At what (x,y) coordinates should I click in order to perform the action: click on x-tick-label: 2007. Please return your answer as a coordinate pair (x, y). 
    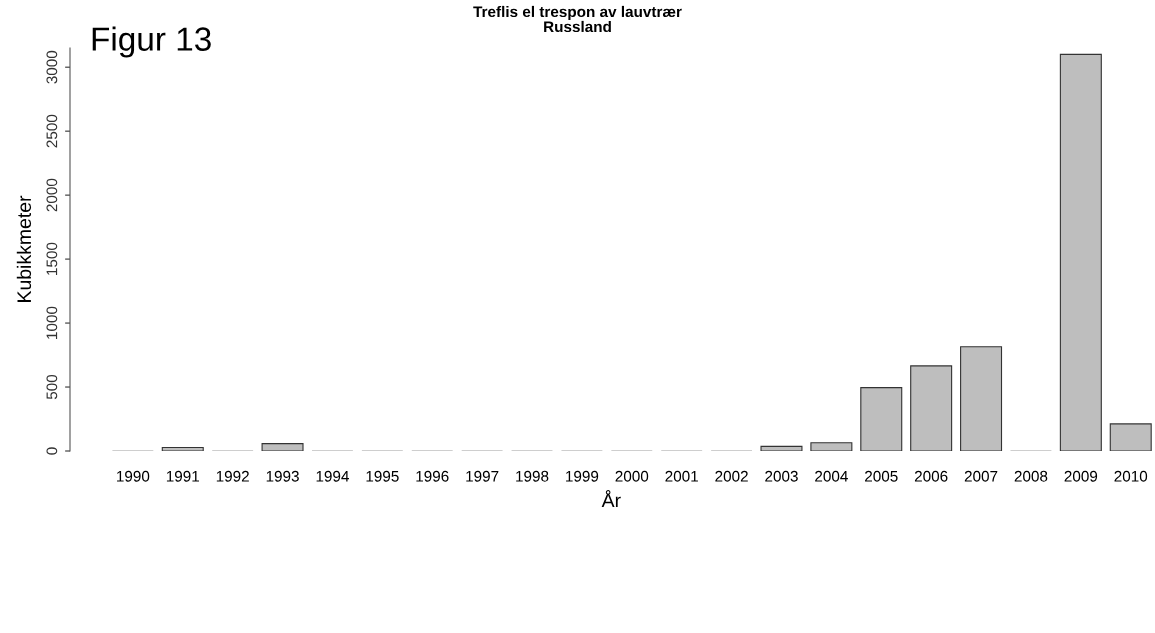
    Looking at the image, I should click on (981, 476).